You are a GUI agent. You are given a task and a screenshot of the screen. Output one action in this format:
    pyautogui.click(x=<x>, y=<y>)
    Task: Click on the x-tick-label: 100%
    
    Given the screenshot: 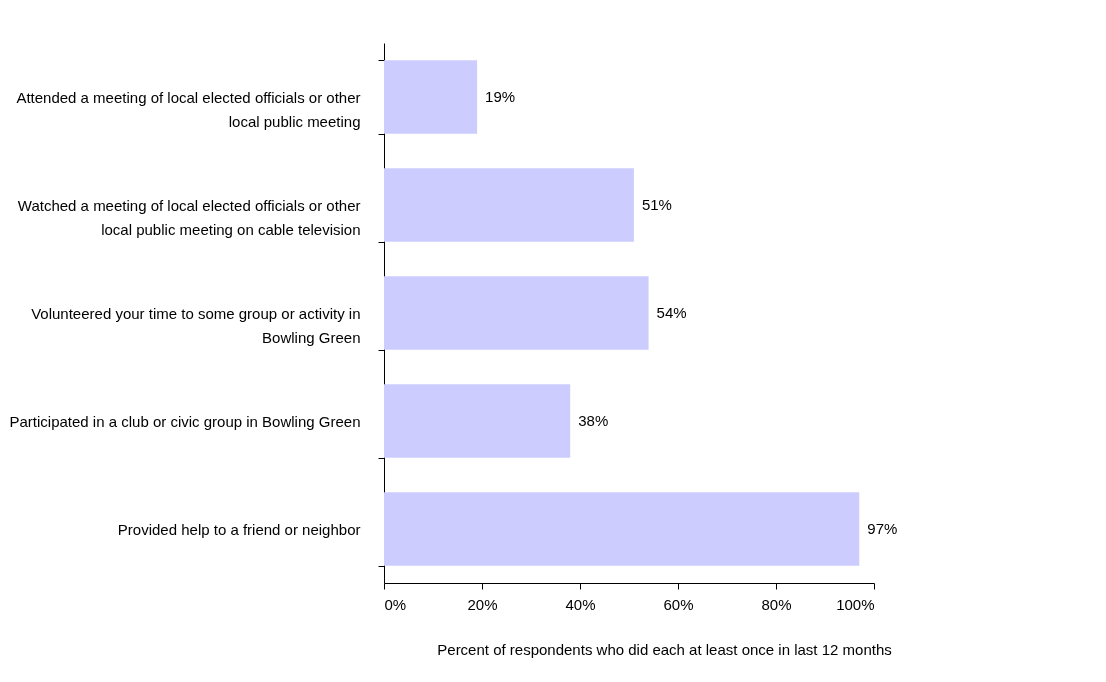 What is the action you would take?
    pyautogui.click(x=855, y=604)
    